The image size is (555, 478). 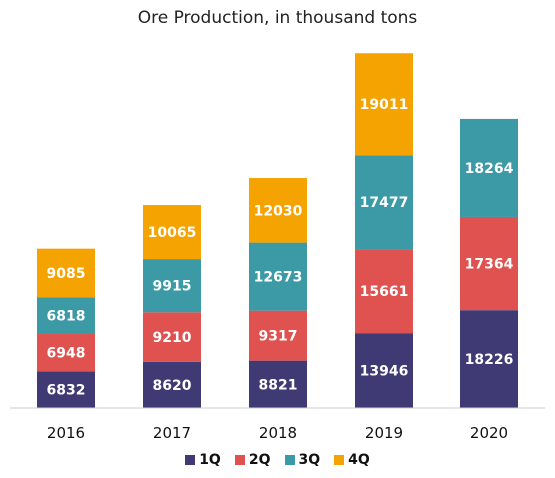 I want to click on x-tick-labels: 2016 2017 2018 2019 2020, so click(x=277, y=433).